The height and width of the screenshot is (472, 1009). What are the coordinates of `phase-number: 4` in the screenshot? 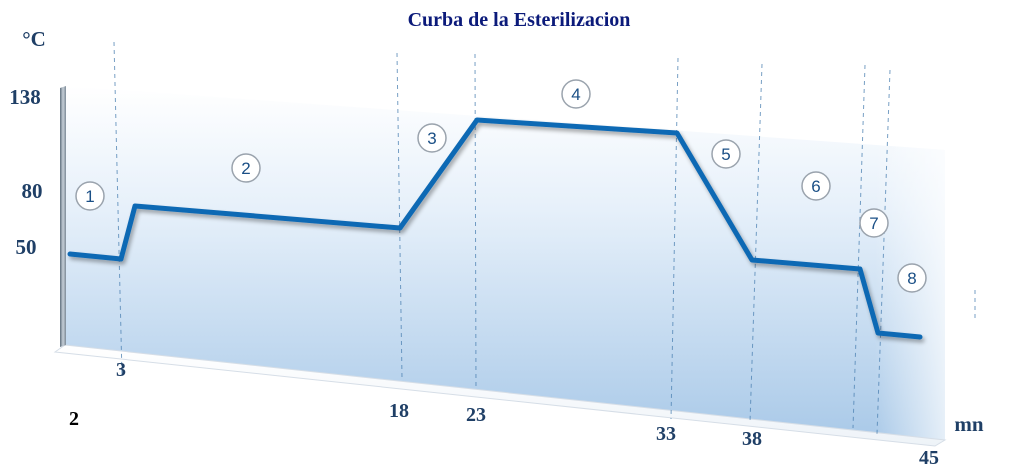 It's located at (575, 94).